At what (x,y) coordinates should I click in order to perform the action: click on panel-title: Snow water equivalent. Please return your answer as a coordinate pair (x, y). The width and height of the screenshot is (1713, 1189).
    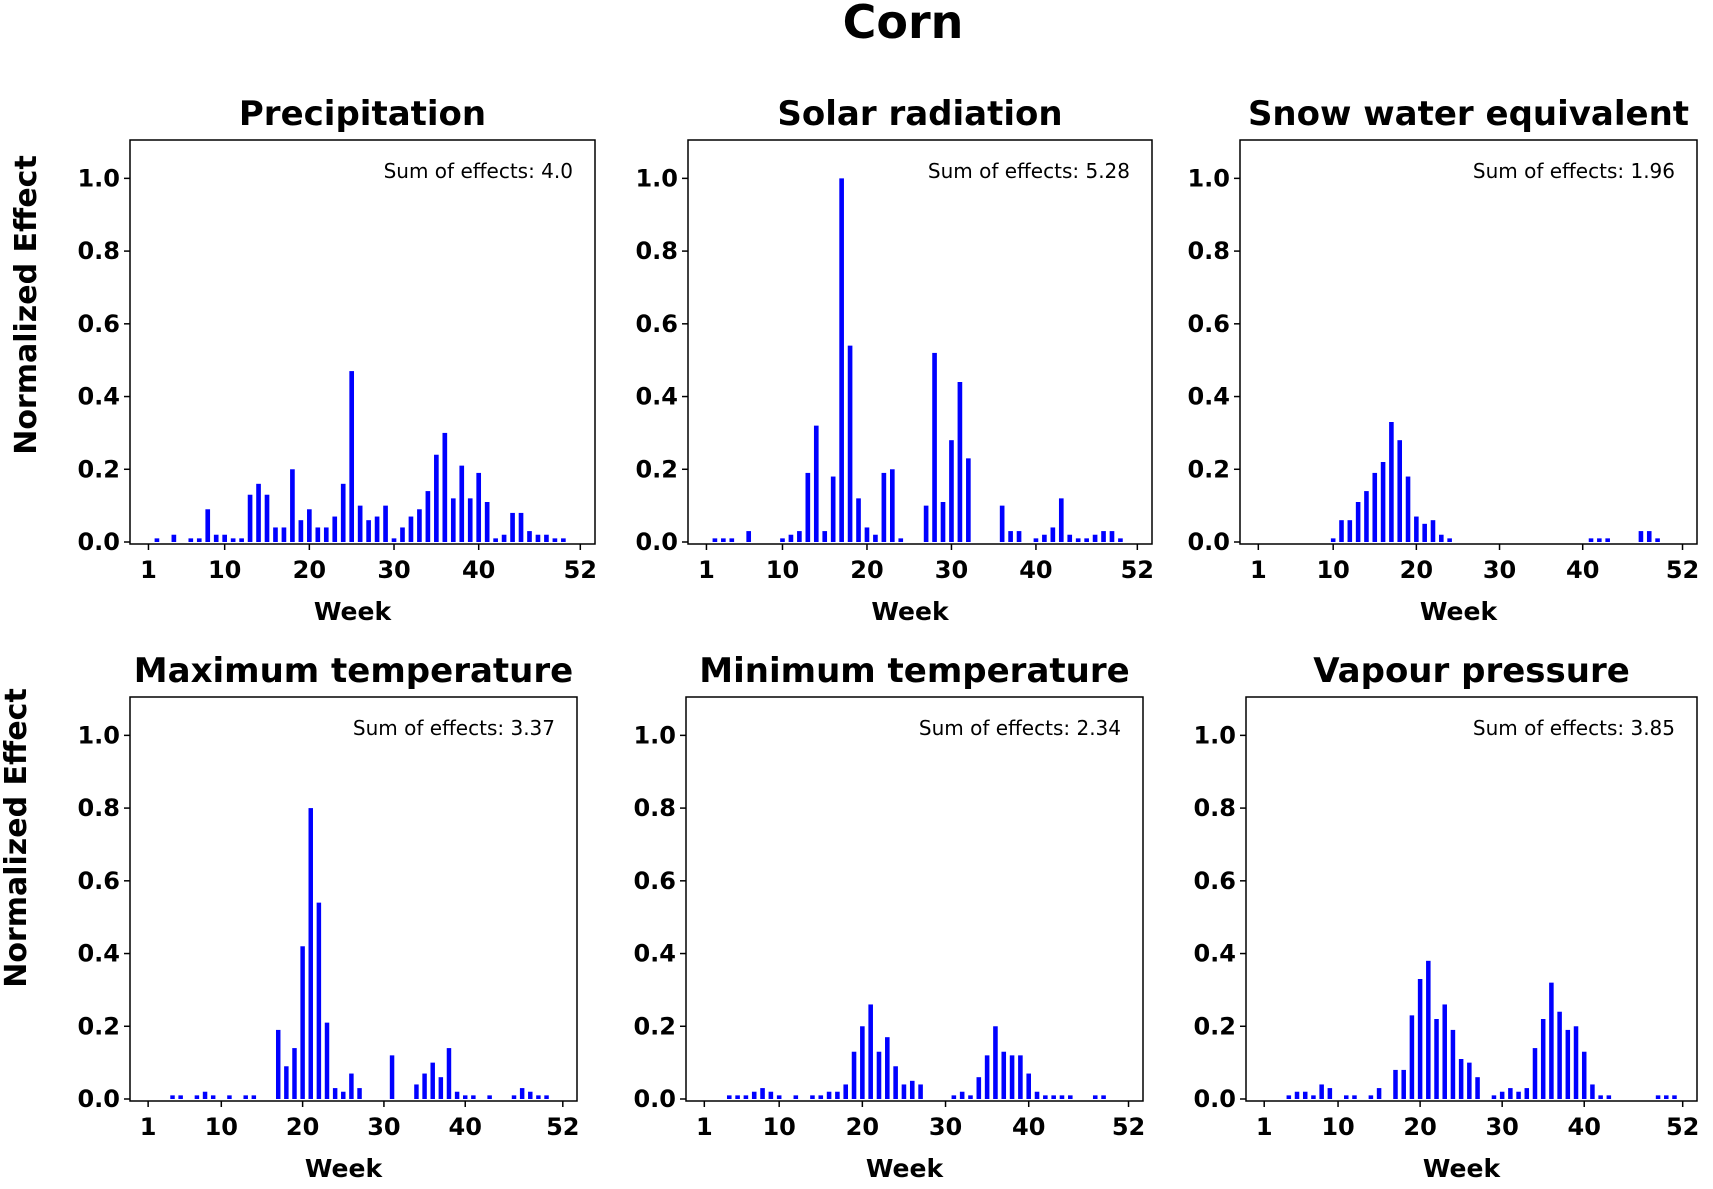
    Looking at the image, I should click on (1468, 114).